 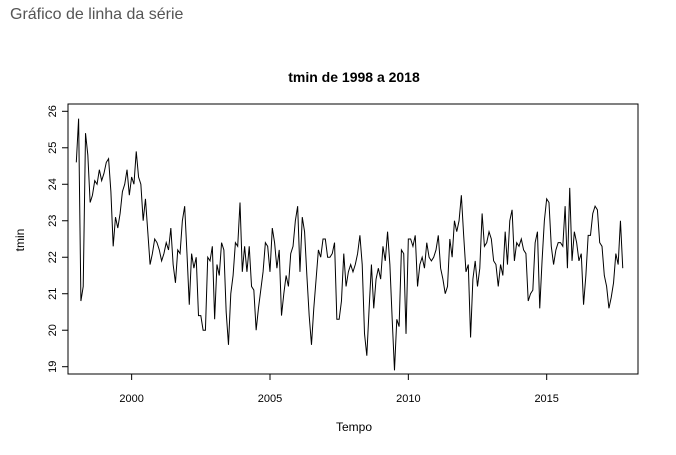 What do you see at coordinates (53, 330) in the screenshot?
I see `y-tick-label: 20` at bounding box center [53, 330].